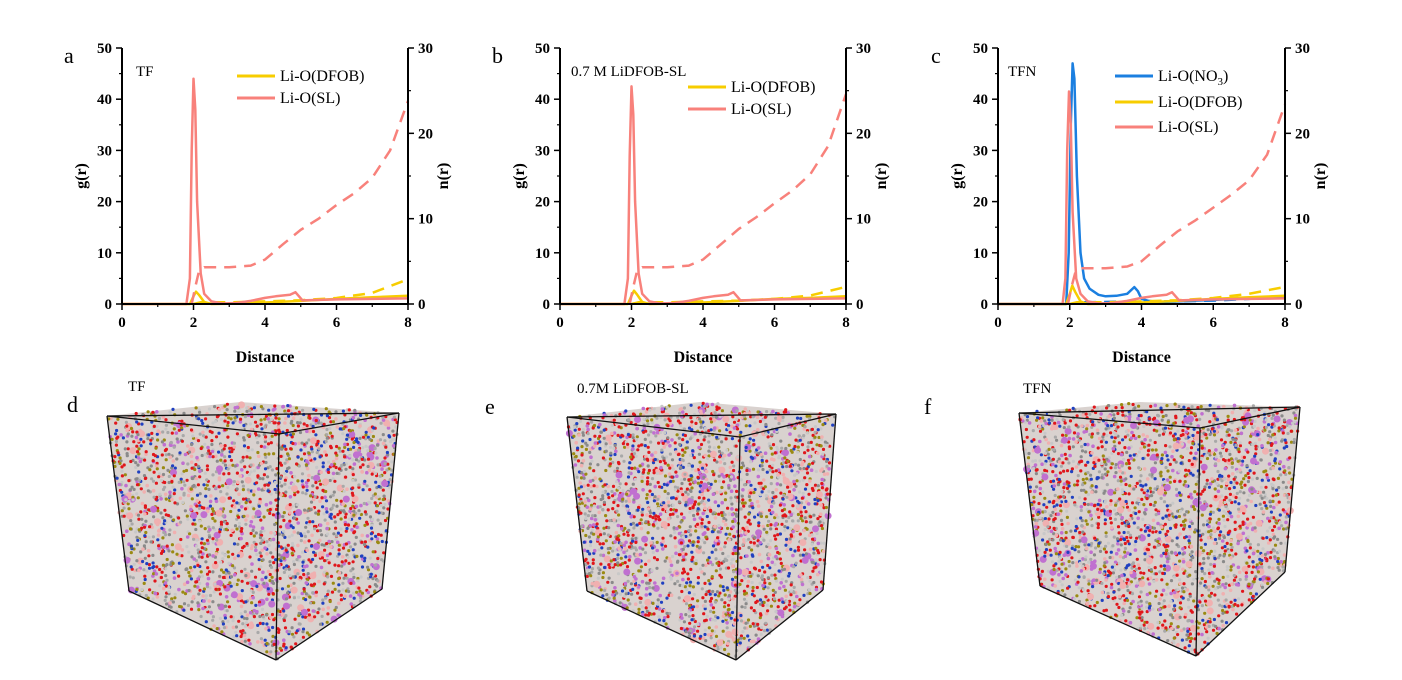 This screenshot has width=1402, height=680. What do you see at coordinates (109, 305) in the screenshot?
I see `y-tick-label: 0` at bounding box center [109, 305].